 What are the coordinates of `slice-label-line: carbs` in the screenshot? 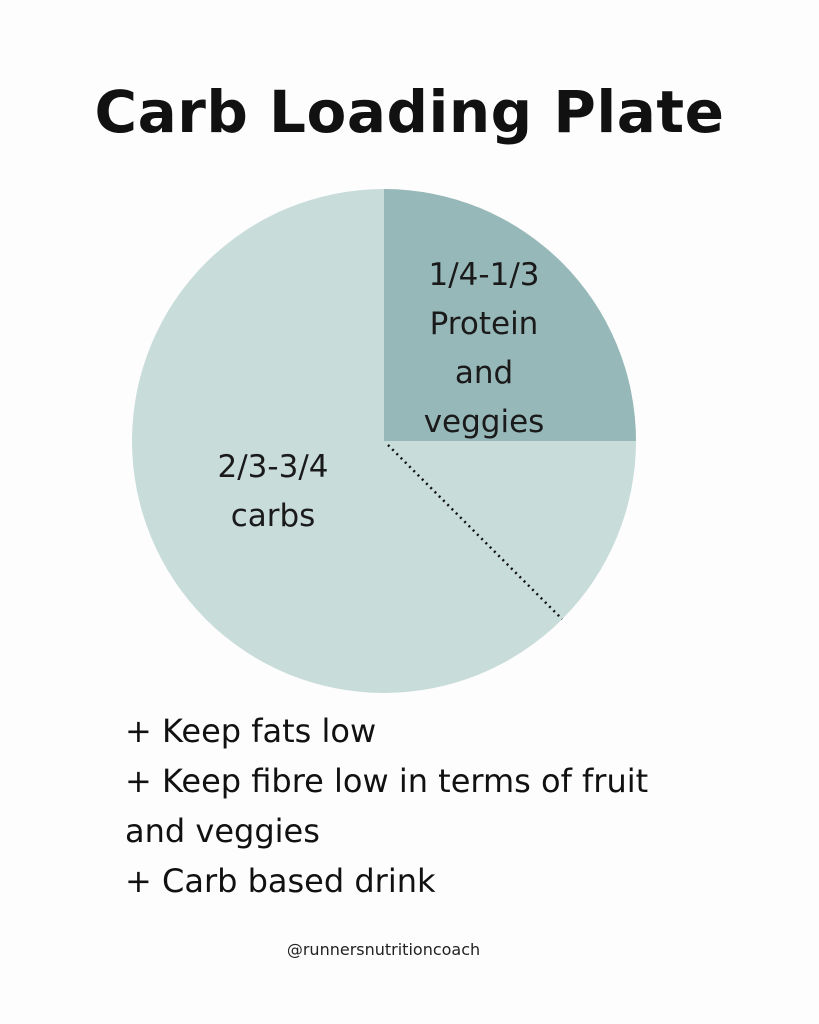 It's located at (273, 516).